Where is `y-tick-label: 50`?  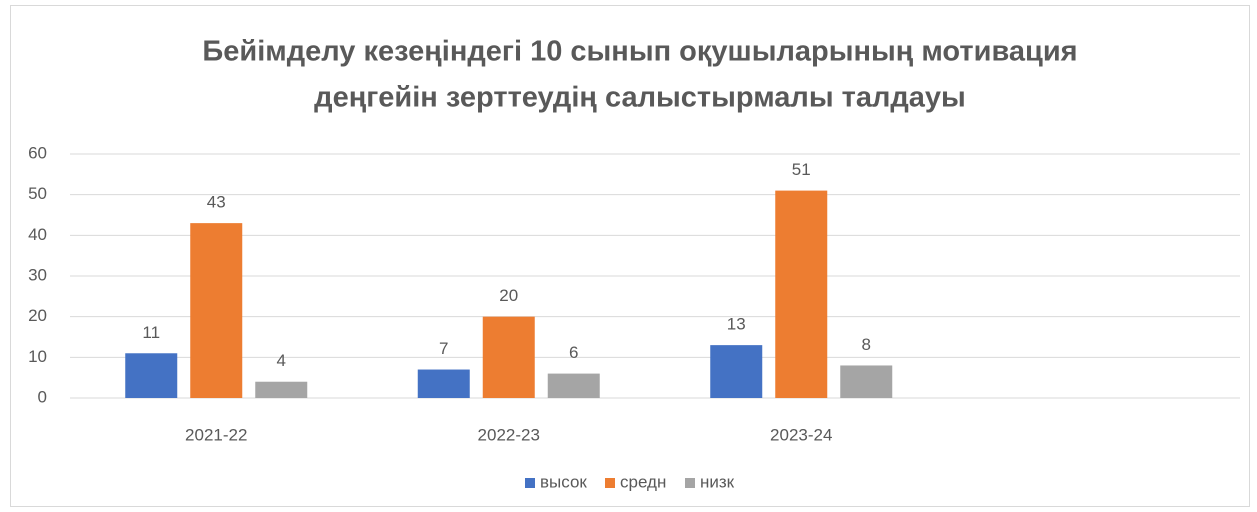
y-tick-label: 50 is located at coordinates (37, 193).